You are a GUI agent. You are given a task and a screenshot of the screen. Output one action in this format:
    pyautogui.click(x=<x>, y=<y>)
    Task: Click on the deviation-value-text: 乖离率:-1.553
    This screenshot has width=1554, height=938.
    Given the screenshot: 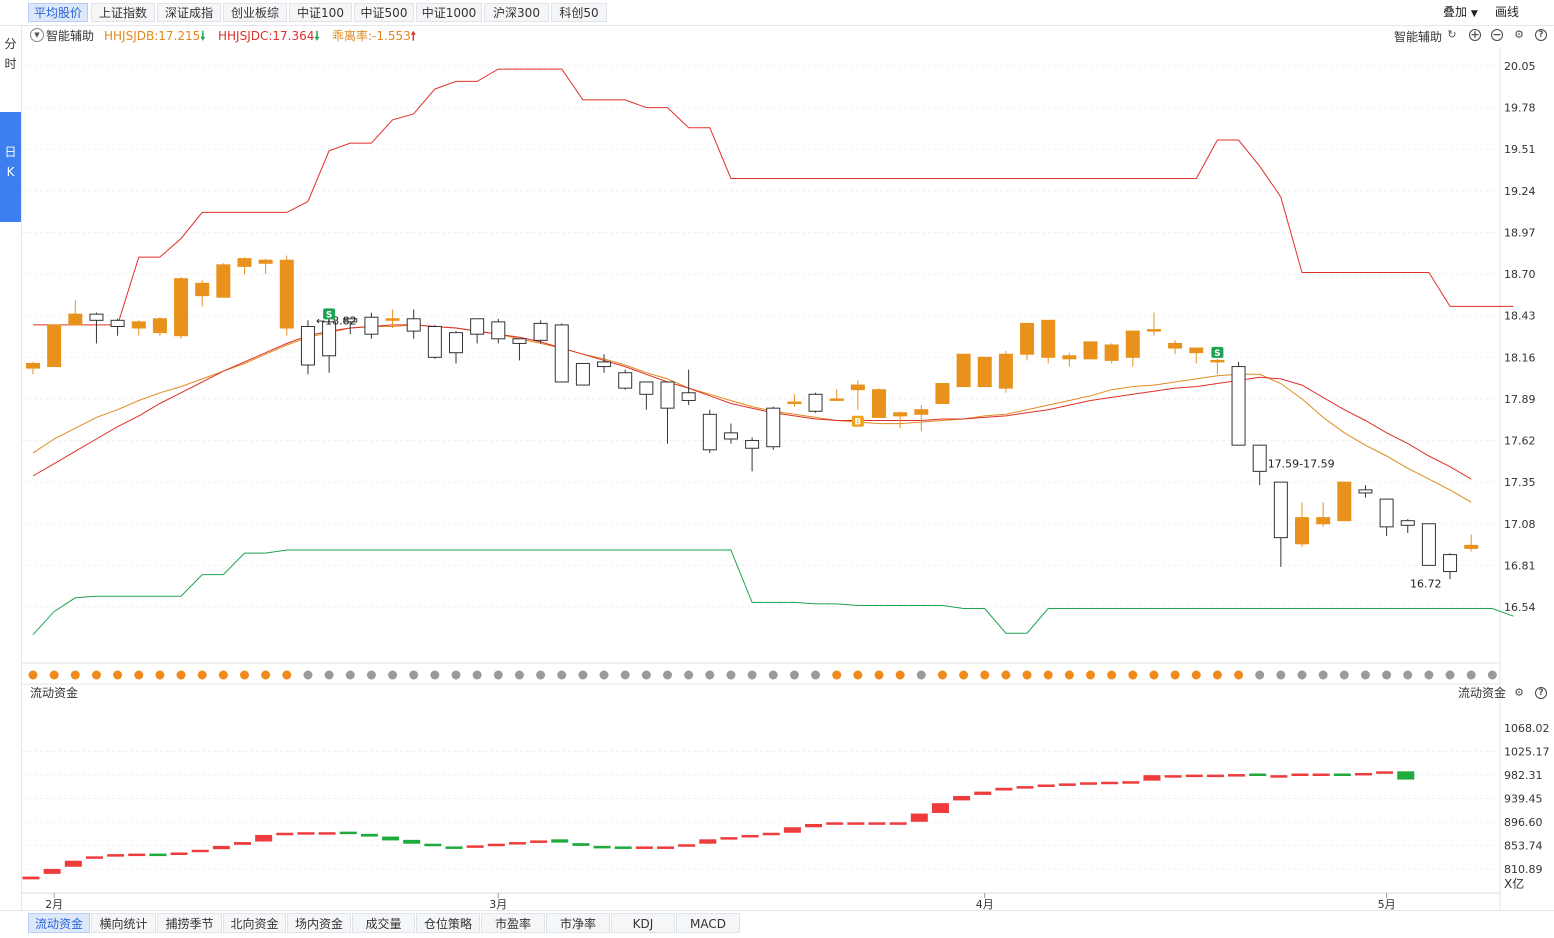 What is the action you would take?
    pyautogui.click(x=371, y=36)
    